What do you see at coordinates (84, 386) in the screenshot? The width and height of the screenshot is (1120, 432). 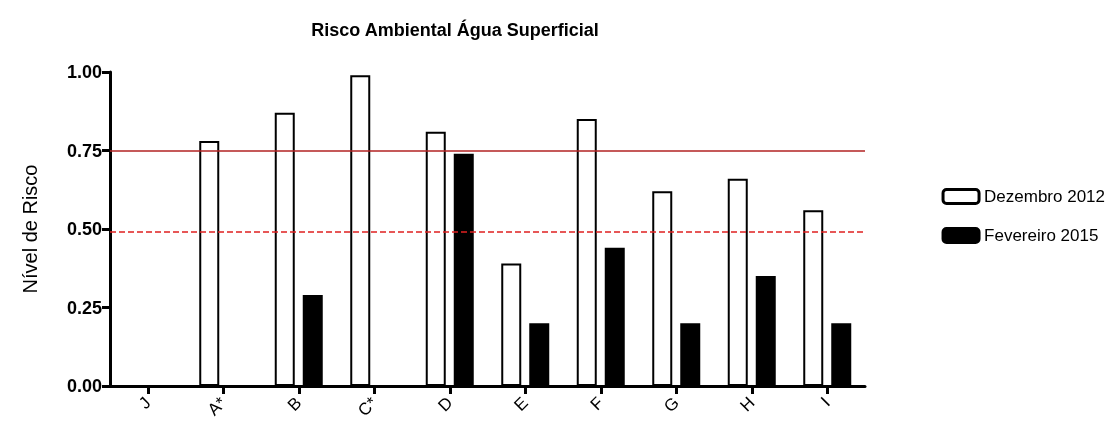 I see `y-tick-label: 0.00` at bounding box center [84, 386].